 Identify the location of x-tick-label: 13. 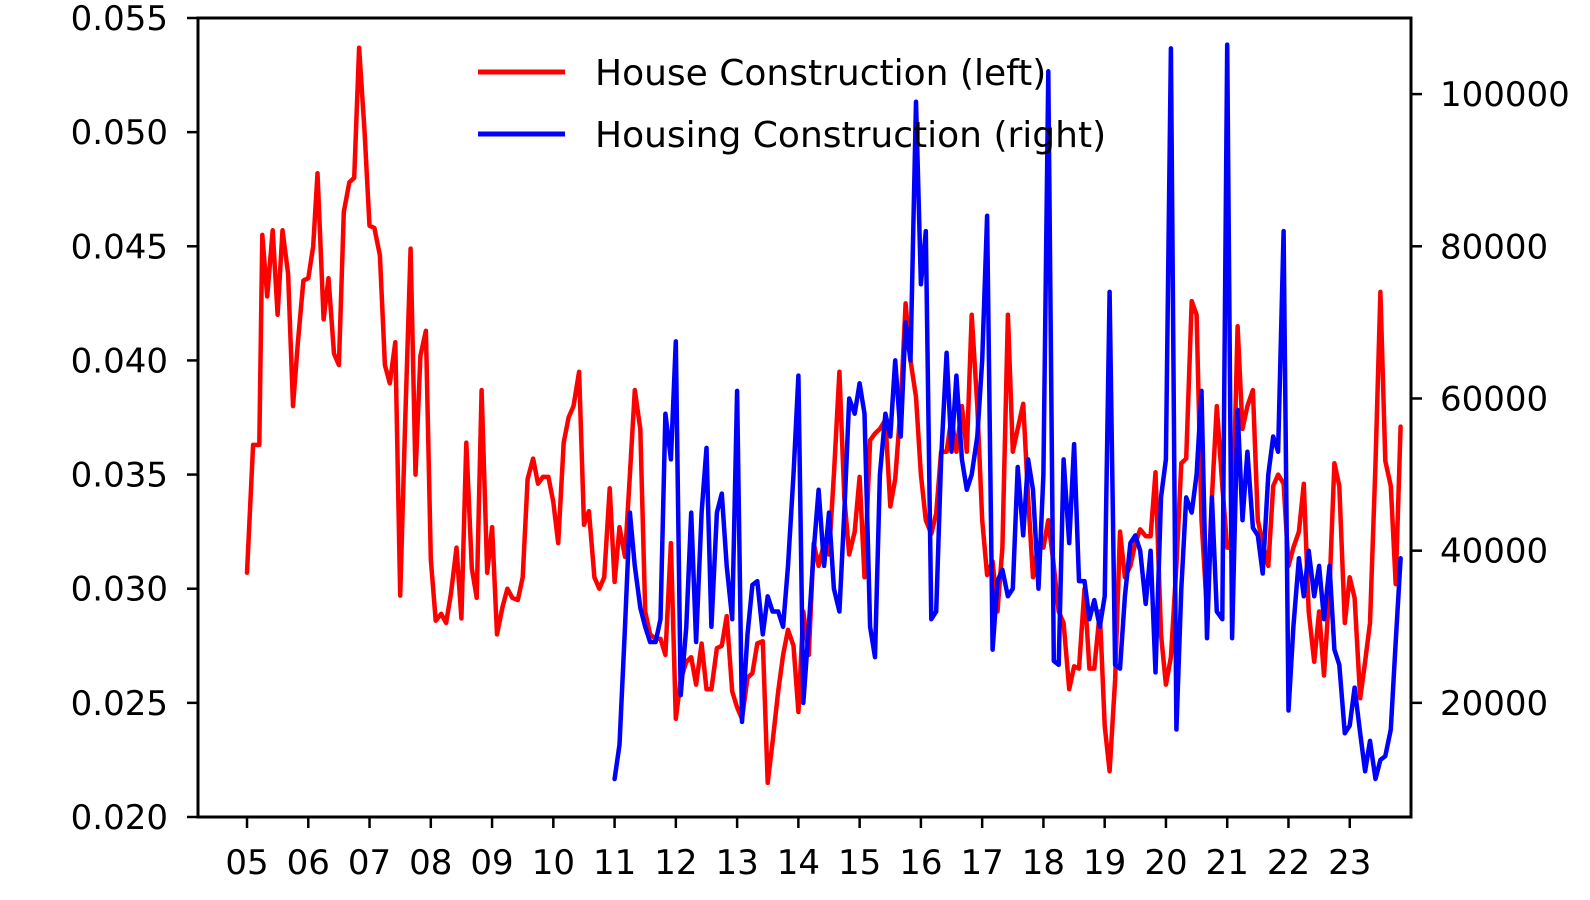
(736, 863).